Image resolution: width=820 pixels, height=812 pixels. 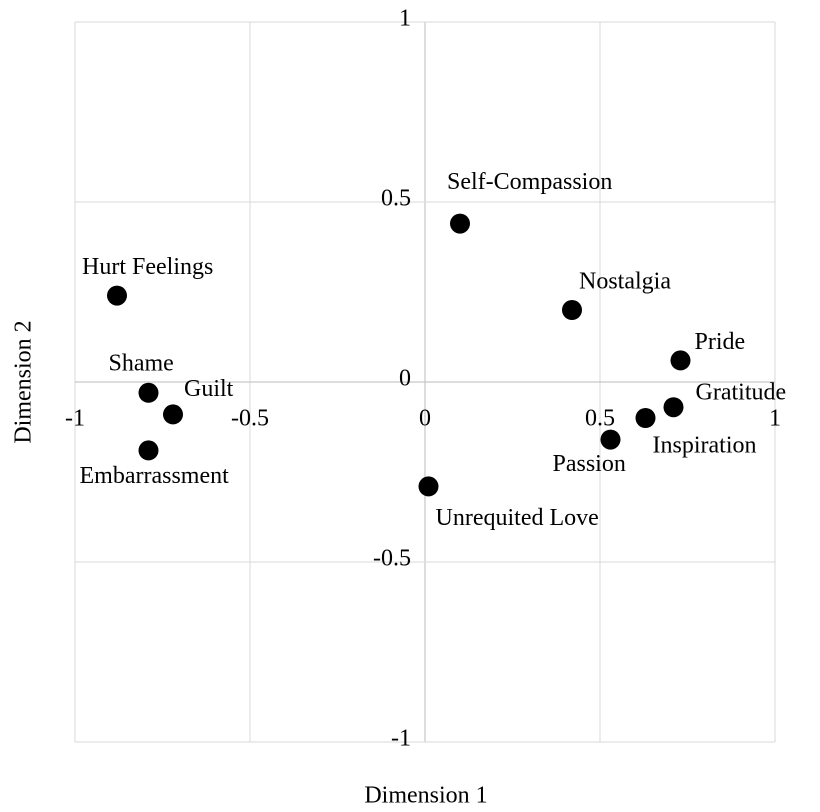 What do you see at coordinates (589, 464) in the screenshot?
I see `point-label: Passion` at bounding box center [589, 464].